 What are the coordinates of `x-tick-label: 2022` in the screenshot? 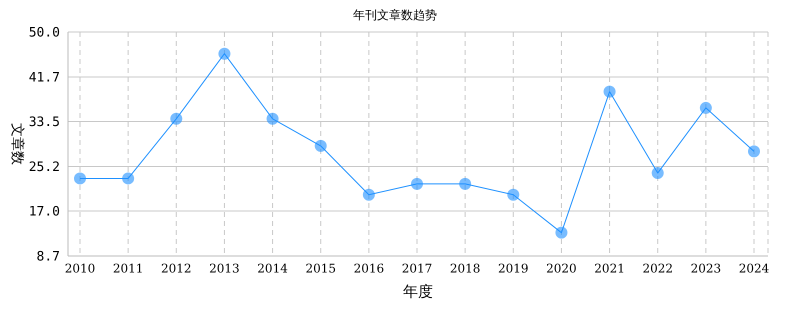 It's located at (657, 269).